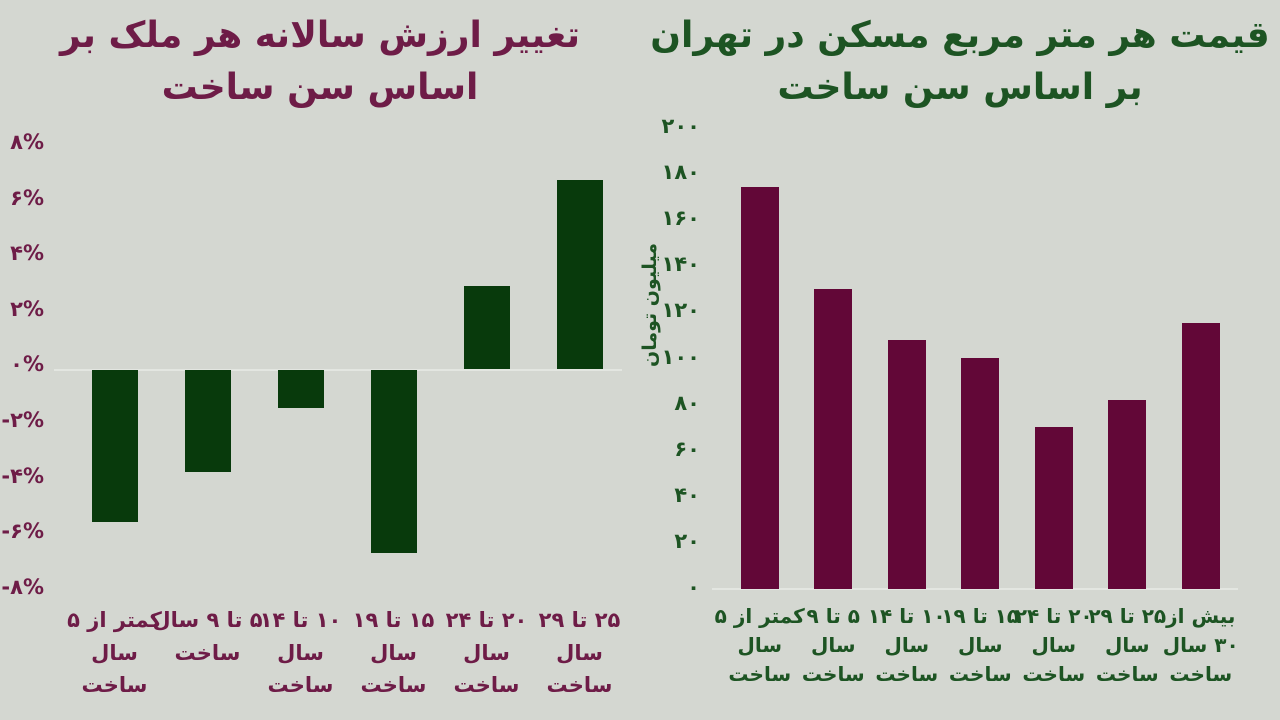  I want to click on y-tick-label: ۱۸۰, so click(680, 172).